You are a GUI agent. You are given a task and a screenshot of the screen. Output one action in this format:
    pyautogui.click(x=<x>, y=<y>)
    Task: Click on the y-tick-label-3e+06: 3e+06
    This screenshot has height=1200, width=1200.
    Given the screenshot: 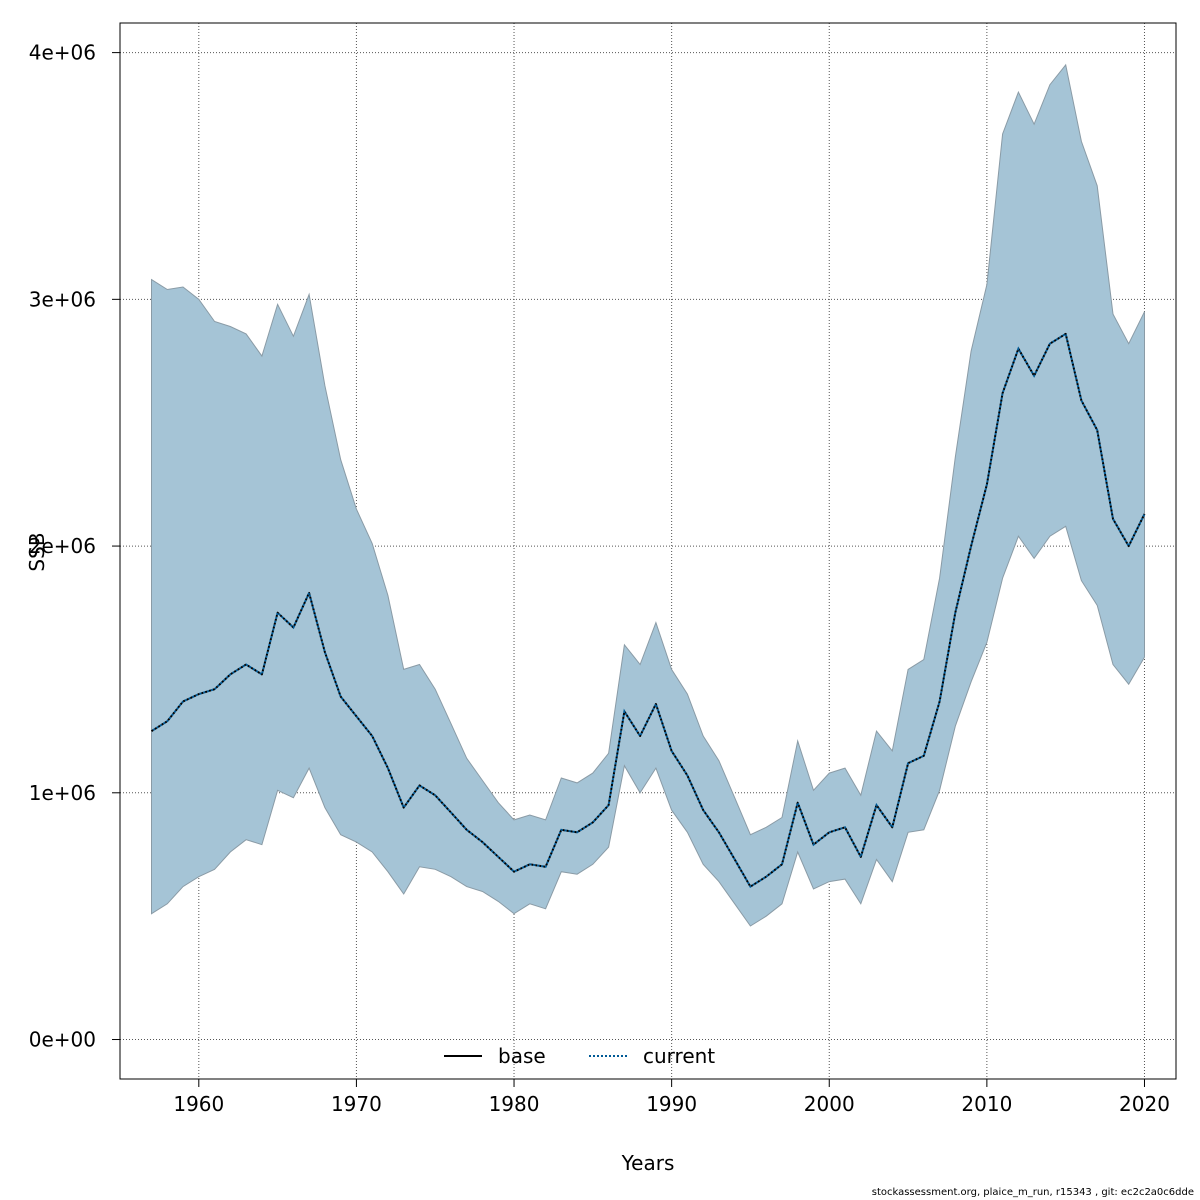 What is the action you would take?
    pyautogui.click(x=62, y=299)
    